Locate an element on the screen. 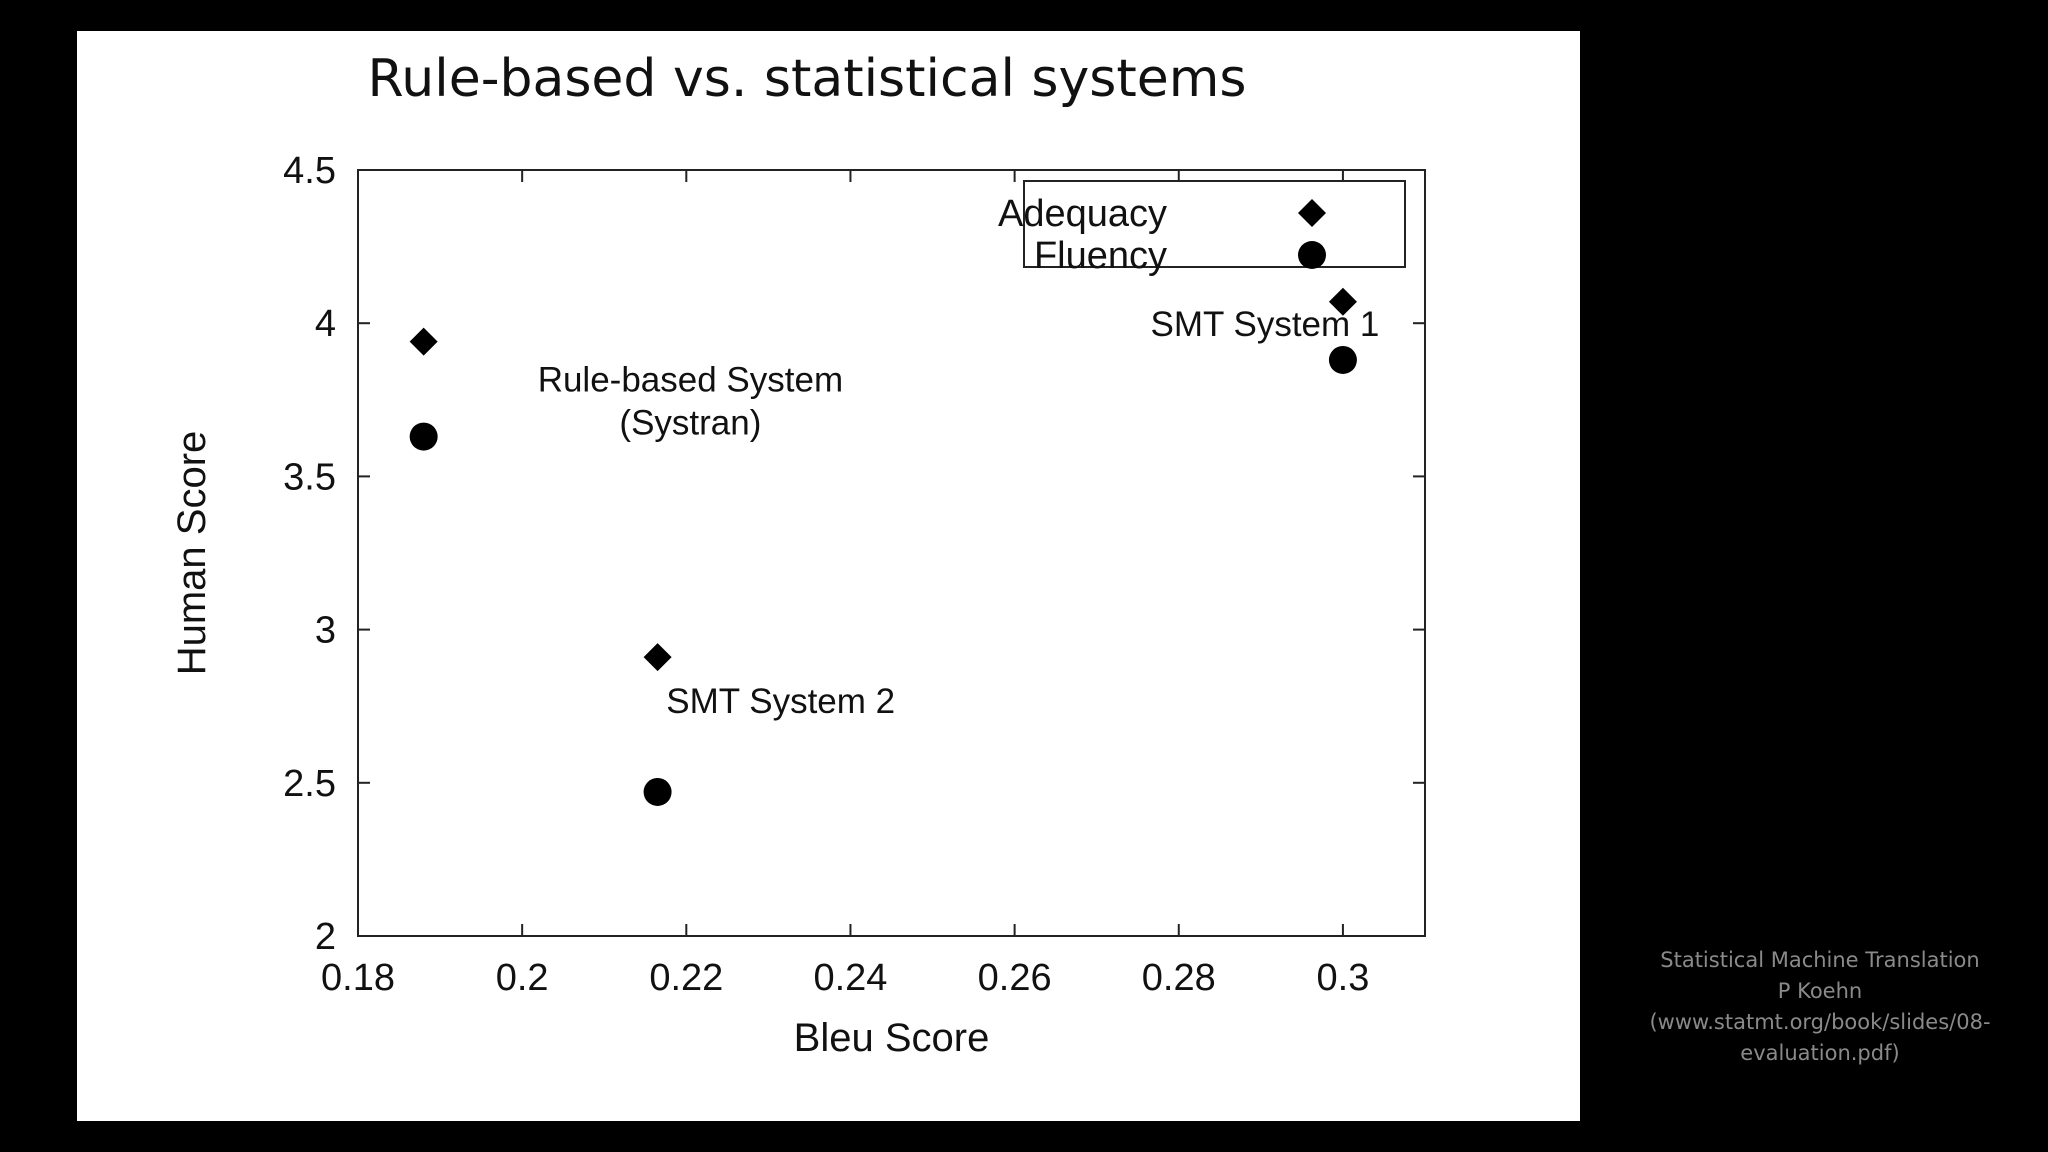  y-tick-label: 4.5 is located at coordinates (309, 171).